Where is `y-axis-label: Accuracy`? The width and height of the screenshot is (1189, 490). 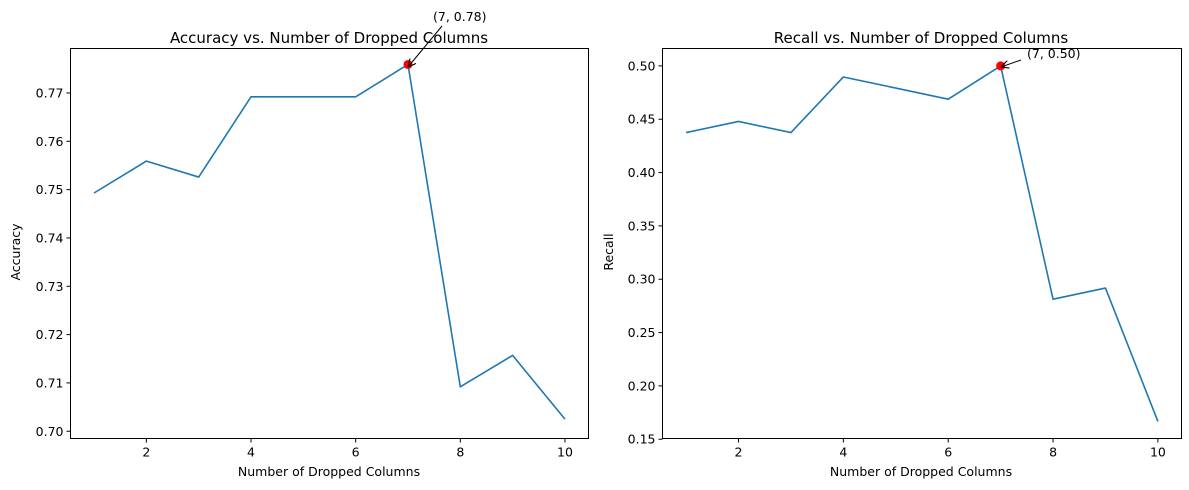
y-axis-label: Accuracy is located at coordinates (15, 252).